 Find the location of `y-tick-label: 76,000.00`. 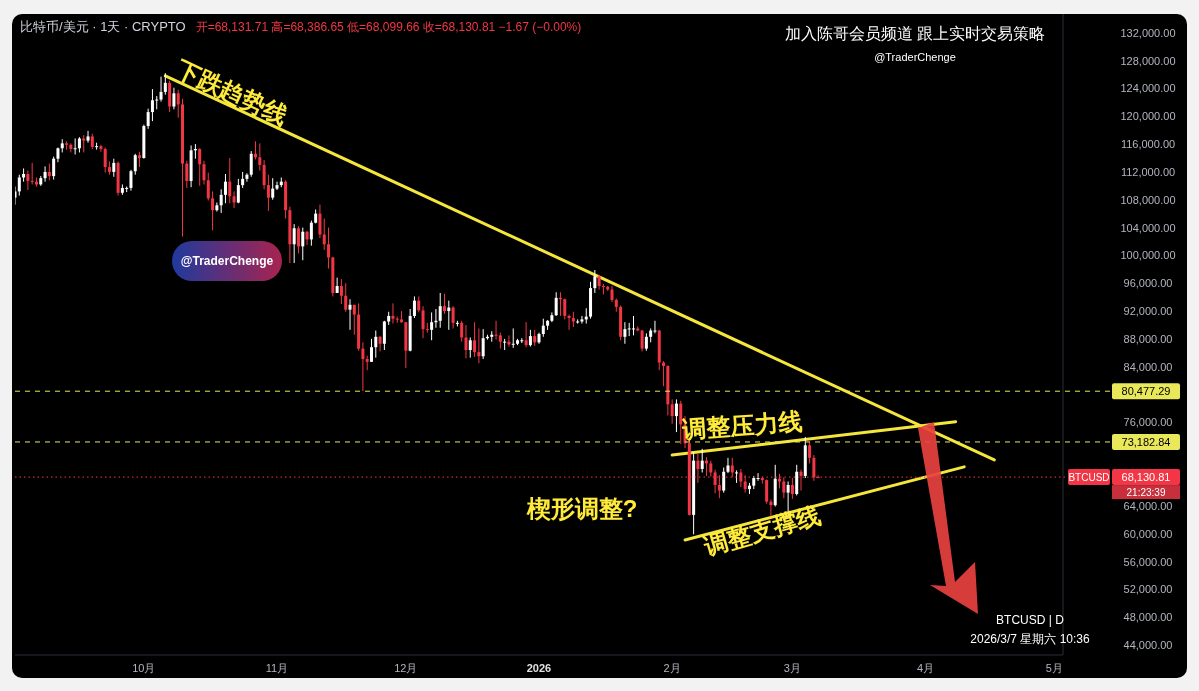

y-tick-label: 76,000.00 is located at coordinates (1148, 422).